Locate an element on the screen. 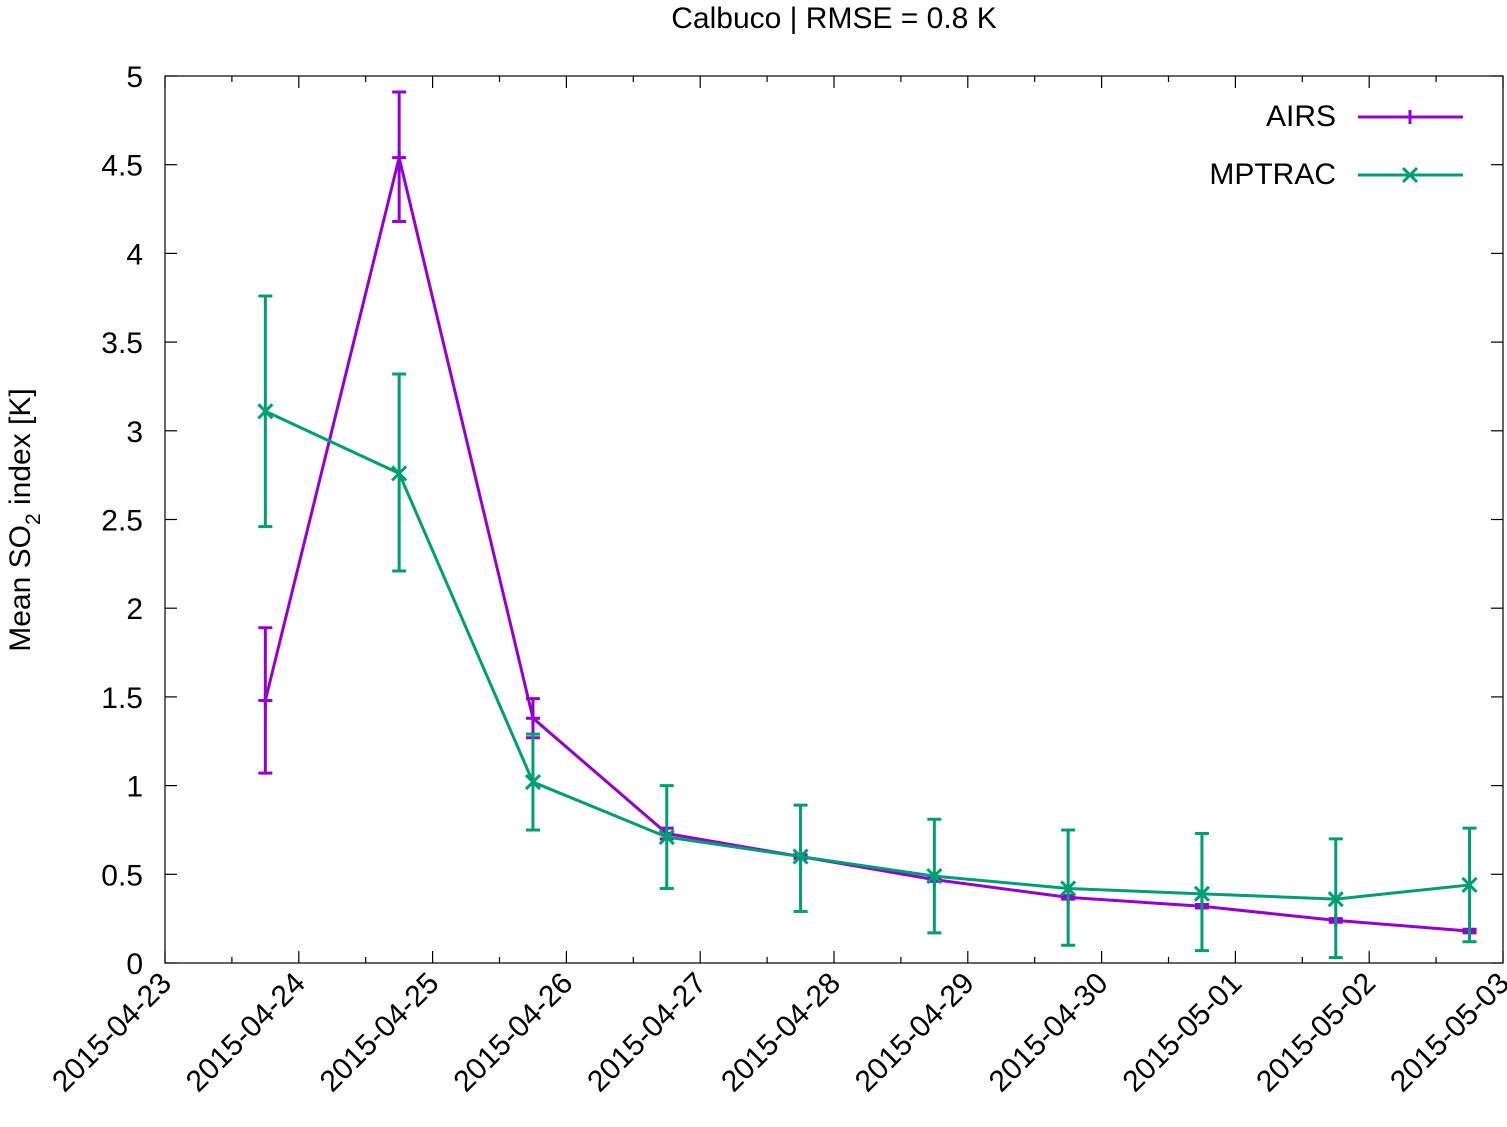 The width and height of the screenshot is (1507, 1127). x-tick-label: 2015-04-29 is located at coordinates (915, 1033).